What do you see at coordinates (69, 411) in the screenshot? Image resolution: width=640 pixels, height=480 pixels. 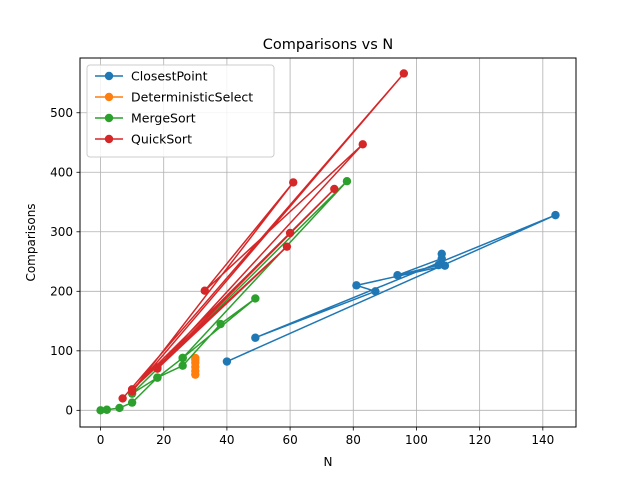 I see `y-tick-label: 0` at bounding box center [69, 411].